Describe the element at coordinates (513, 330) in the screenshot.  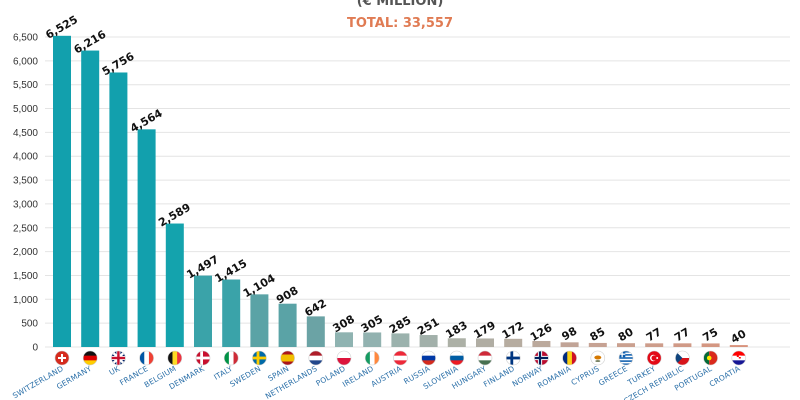
I see `value-label: 172` at that location.